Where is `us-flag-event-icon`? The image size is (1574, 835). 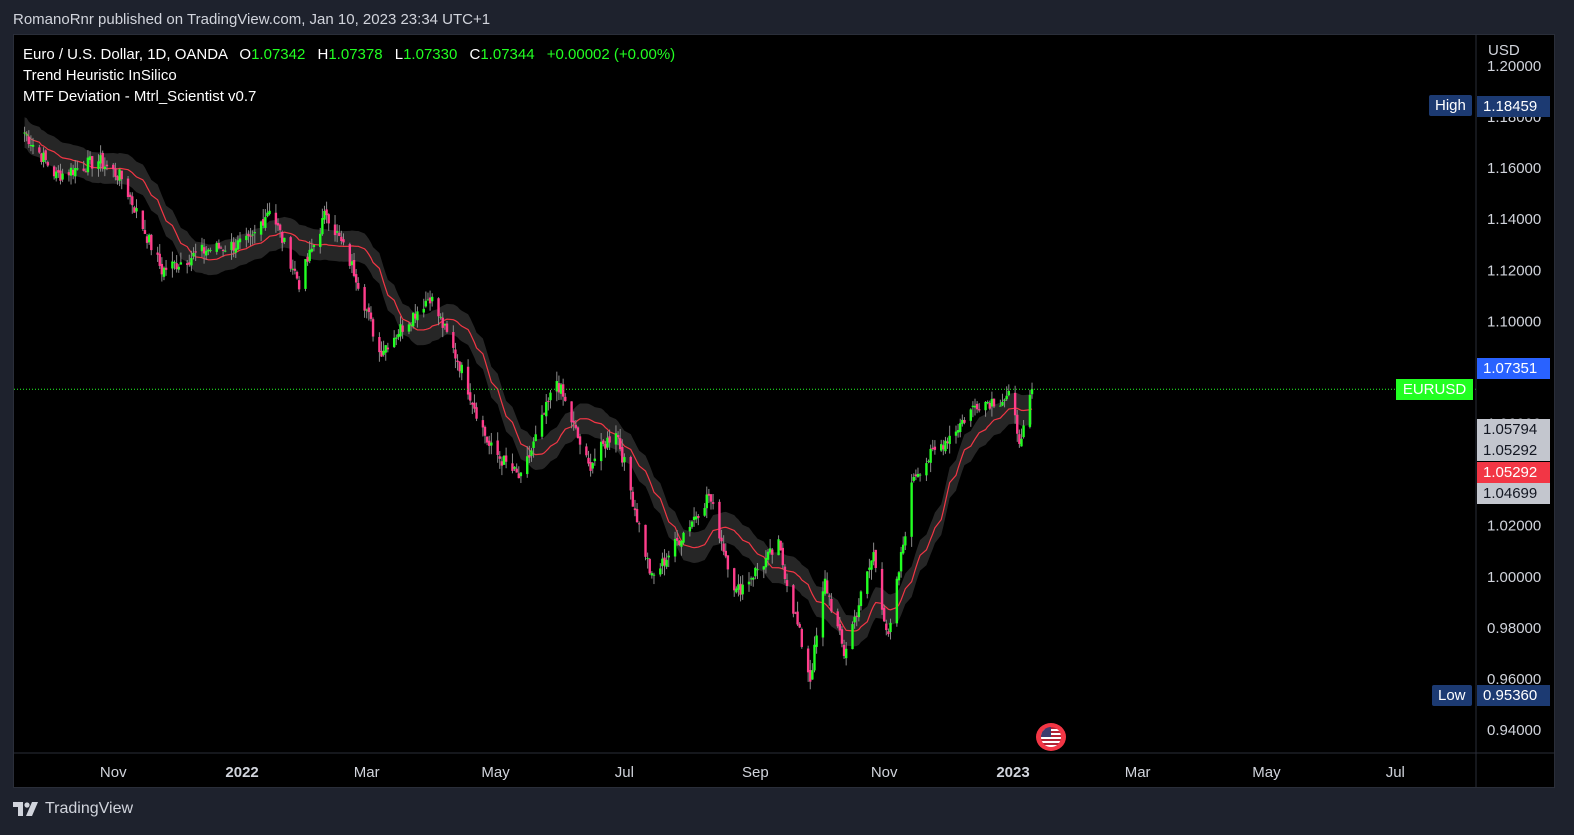 us-flag-event-icon is located at coordinates (1051, 737).